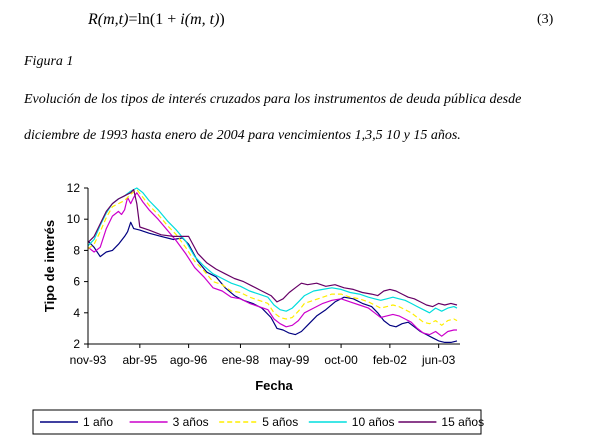 Image resolution: width=604 pixels, height=448 pixels. I want to click on x-tick-label: ene-98, so click(241, 360).